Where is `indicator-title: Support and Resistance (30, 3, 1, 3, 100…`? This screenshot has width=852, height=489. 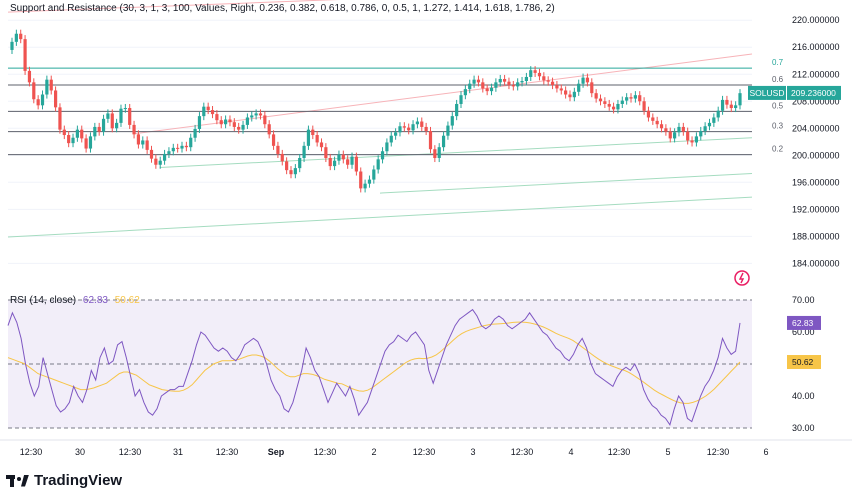 indicator-title: Support and Resistance (30, 3, 1, 3, 100… is located at coordinates (282, 8).